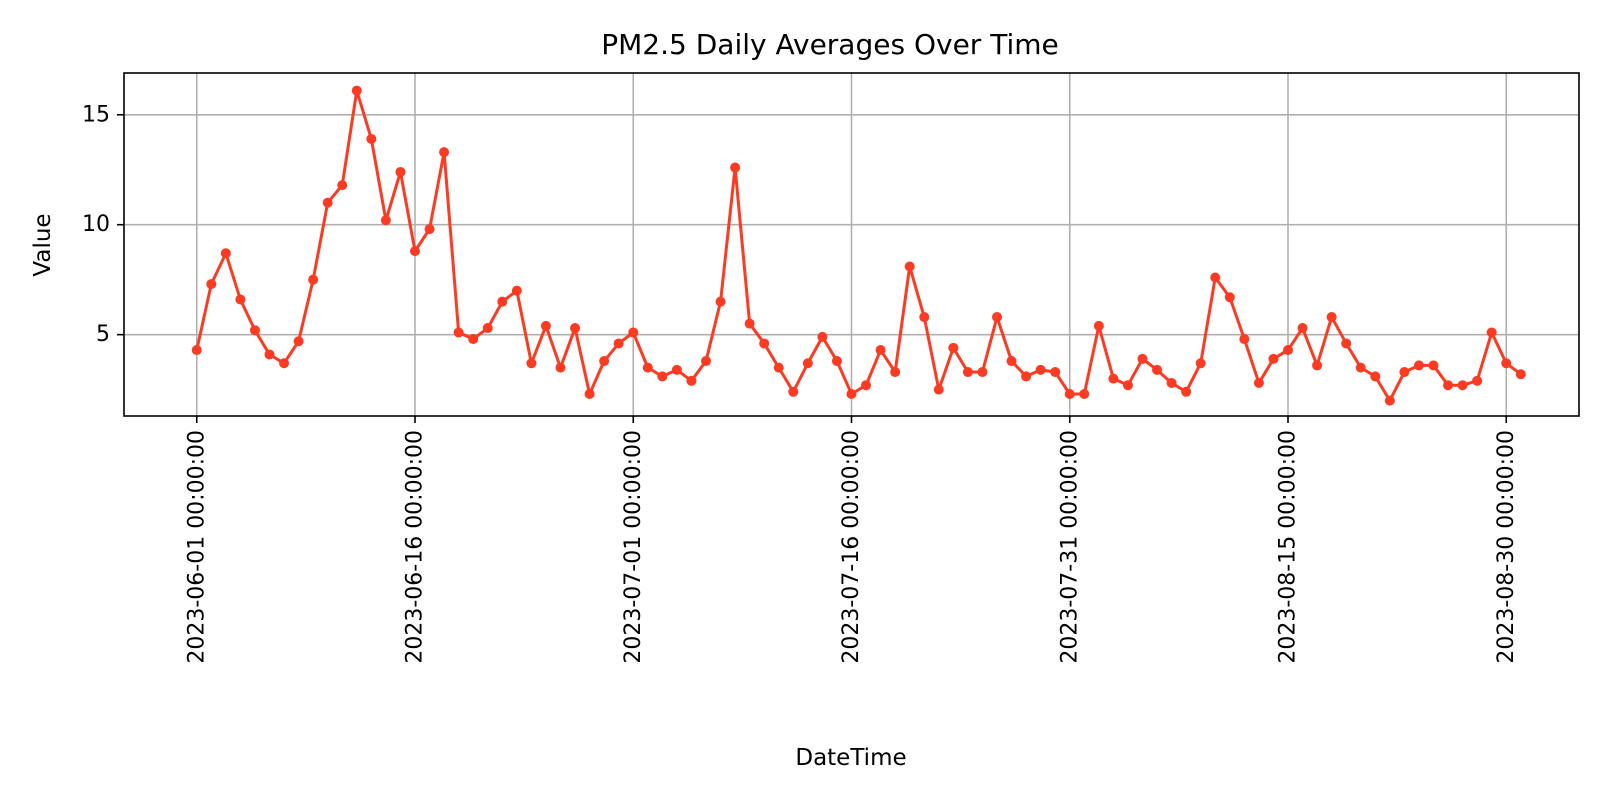 The width and height of the screenshot is (1600, 800). What do you see at coordinates (196, 547) in the screenshot?
I see `x-tick-label-0: 2023-06-01 00:00:00` at bounding box center [196, 547].